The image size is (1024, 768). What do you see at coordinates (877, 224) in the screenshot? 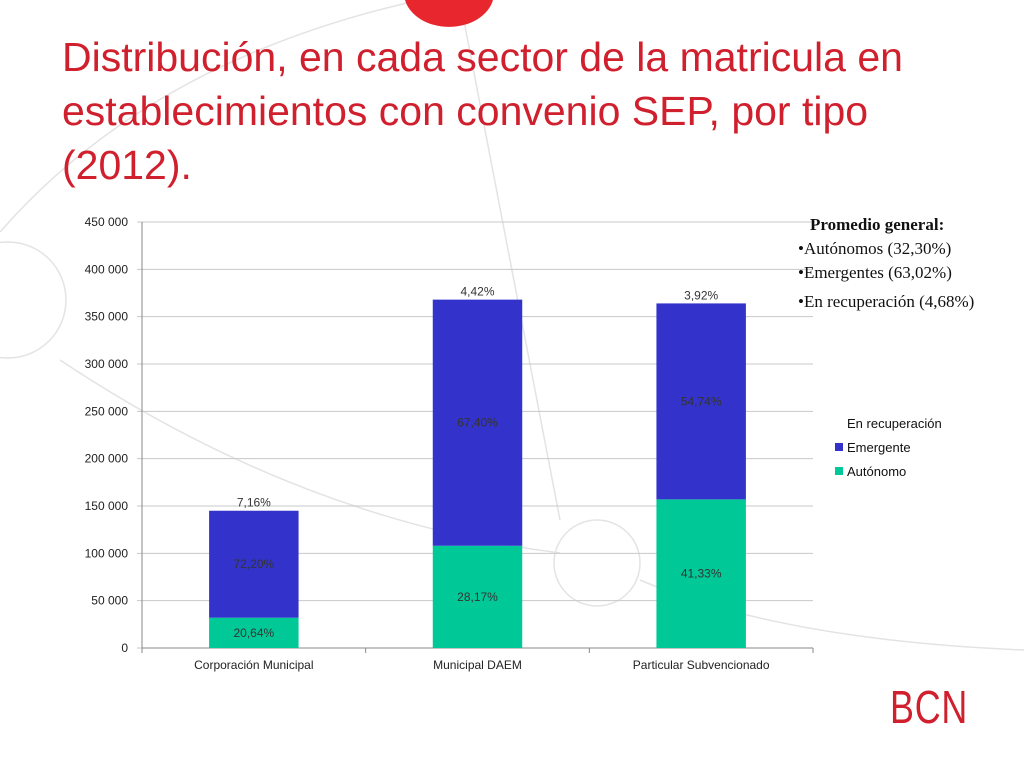
I see `summary-title: Promedio general:` at bounding box center [877, 224].